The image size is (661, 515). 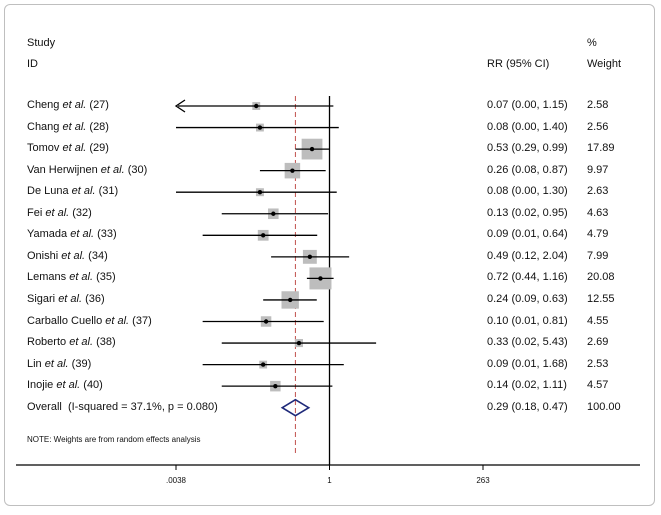 What do you see at coordinates (527, 298) in the screenshot?
I see `study-ci-text: 0.24 (0.09, 0.63)` at bounding box center [527, 298].